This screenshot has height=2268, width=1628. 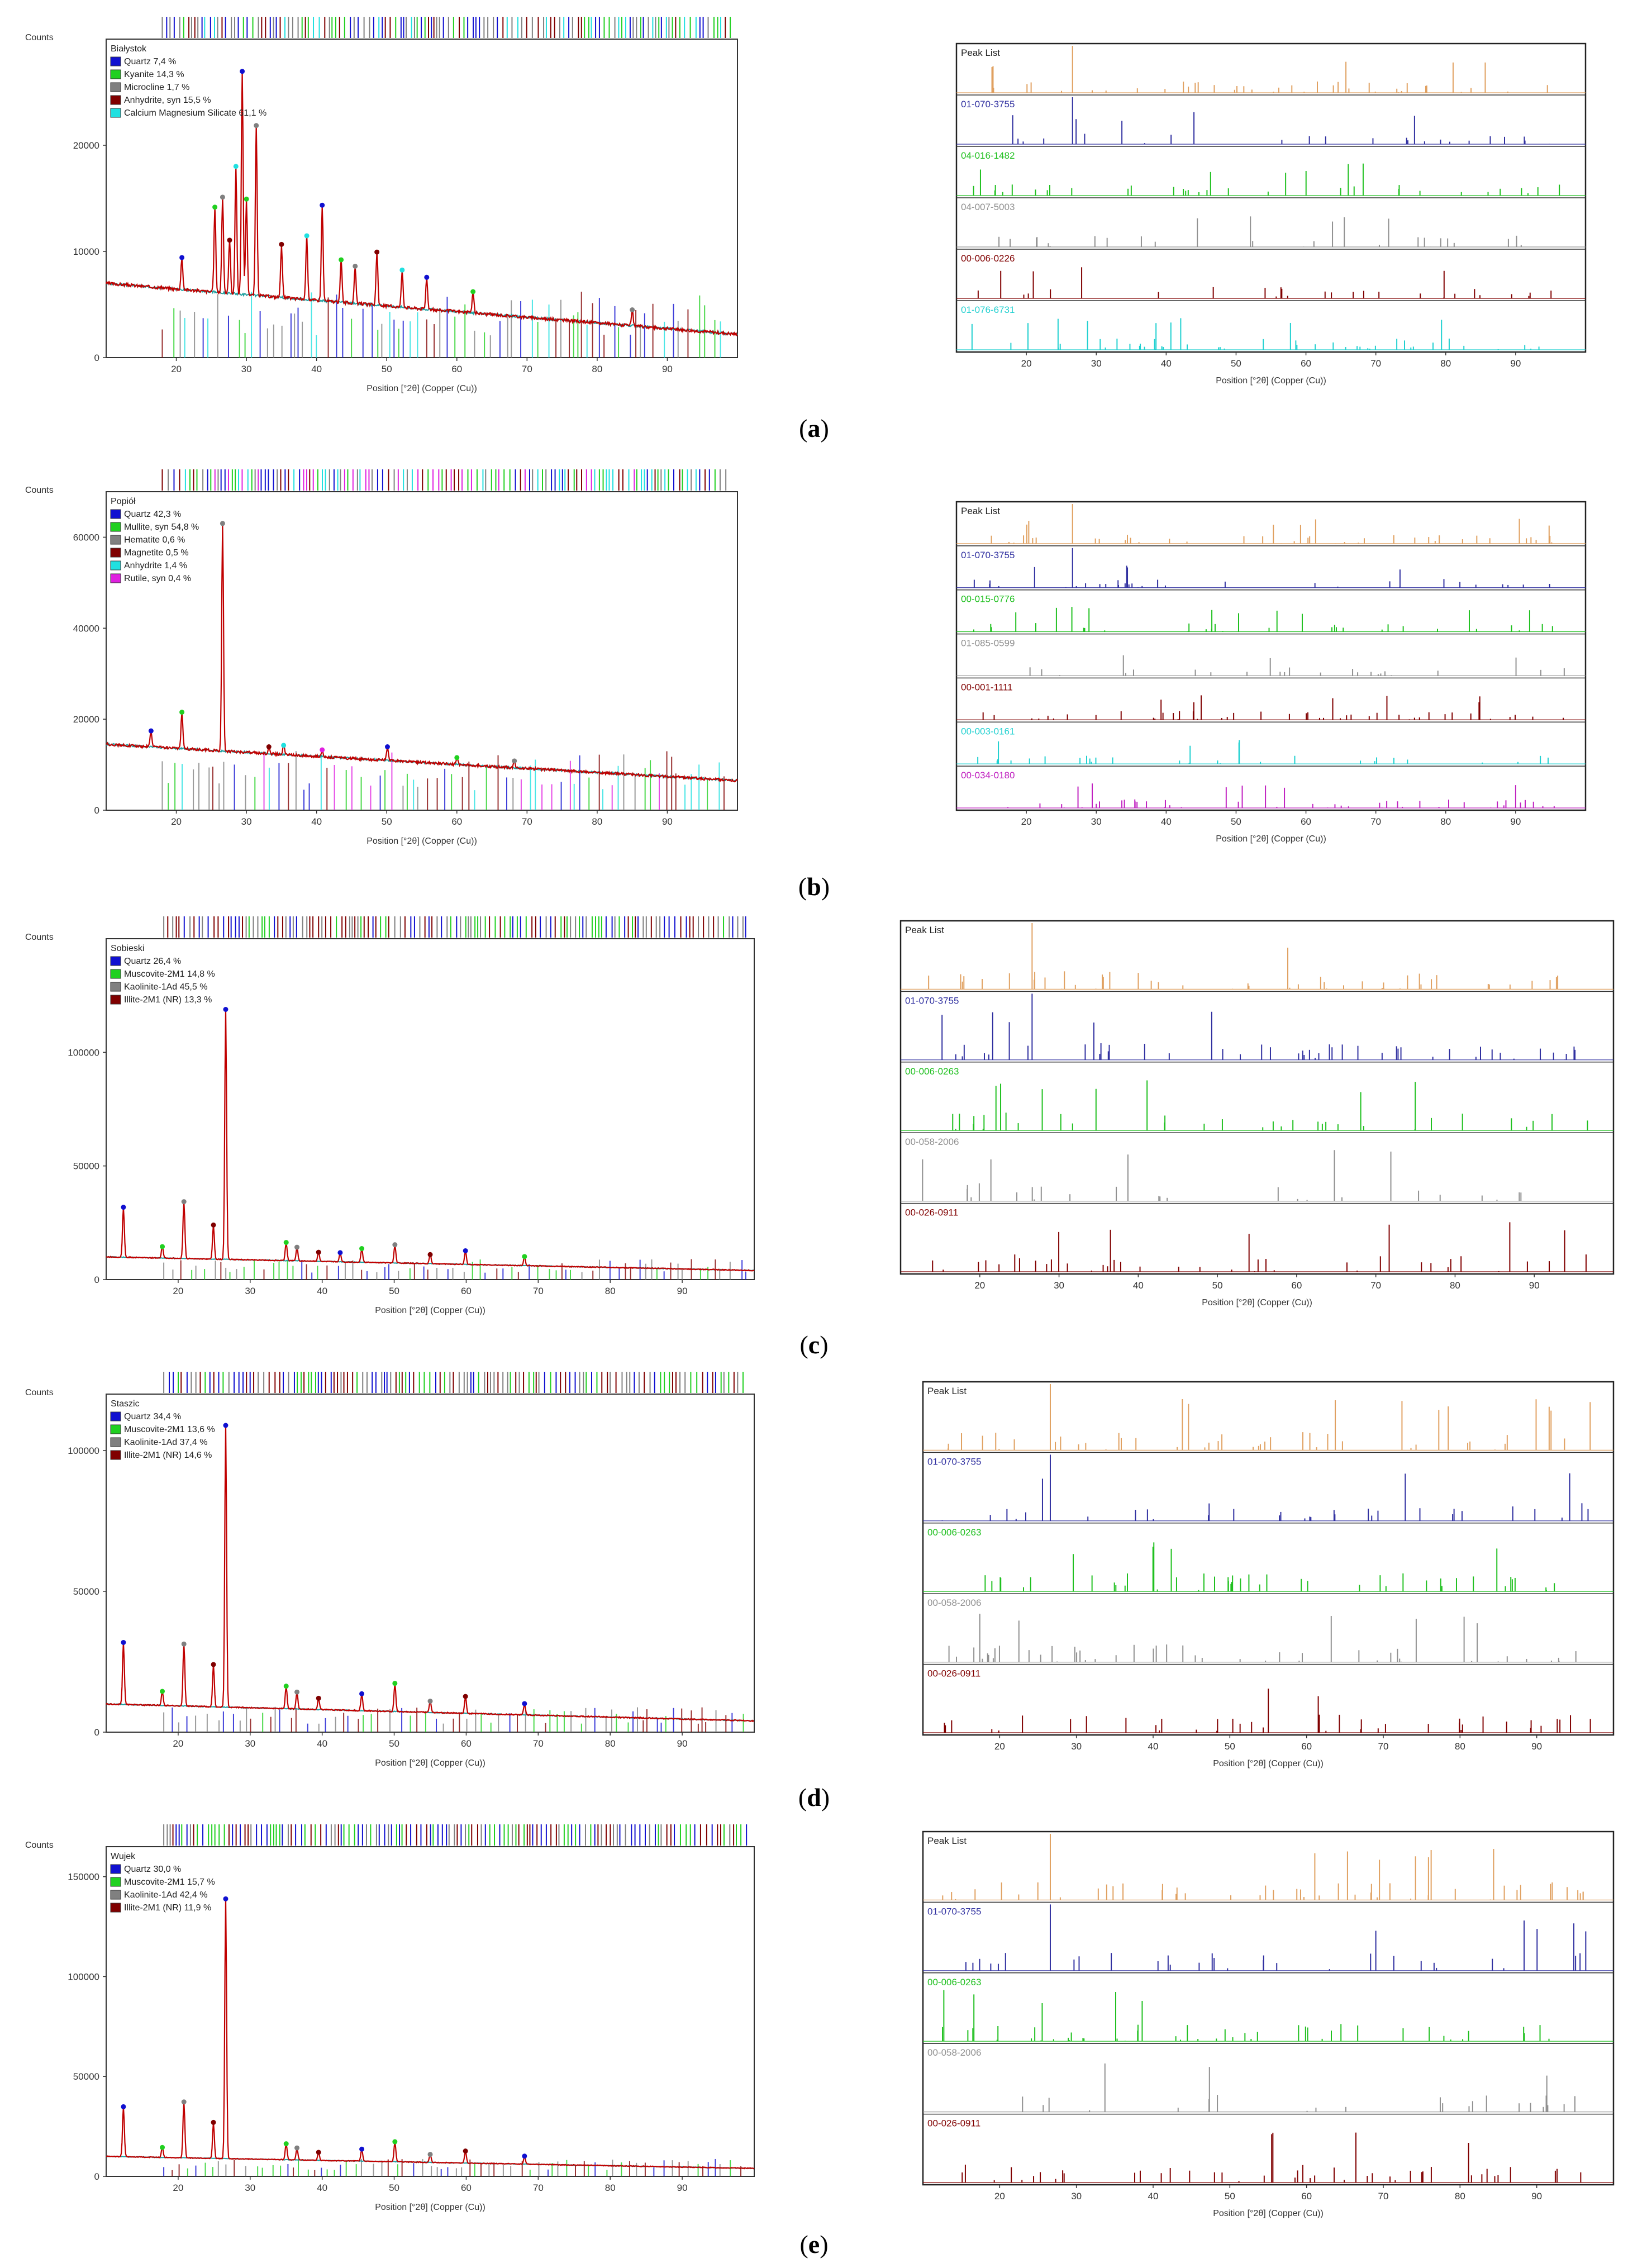 I want to click on legend-label: Magnetite 0,5 %, so click(x=157, y=553).